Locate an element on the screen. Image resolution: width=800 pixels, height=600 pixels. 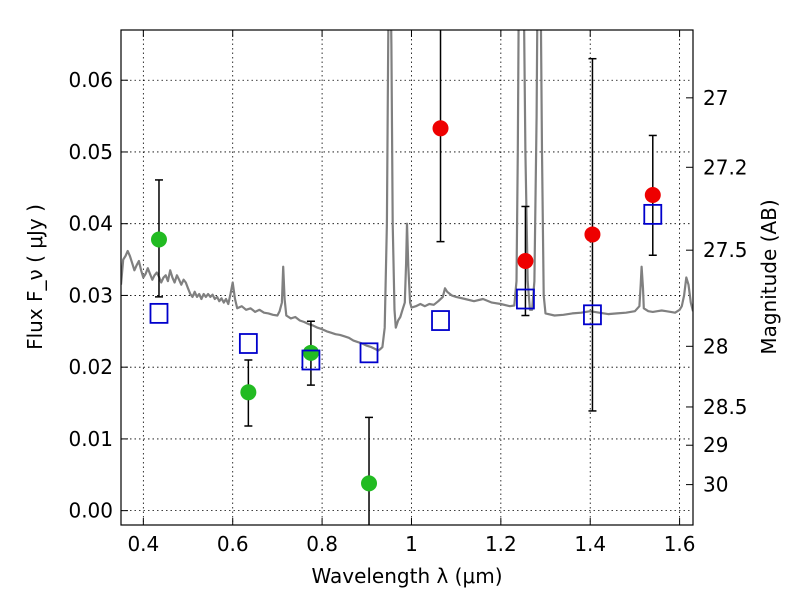
y2-tick-label: 30 is located at coordinates (715, 485).